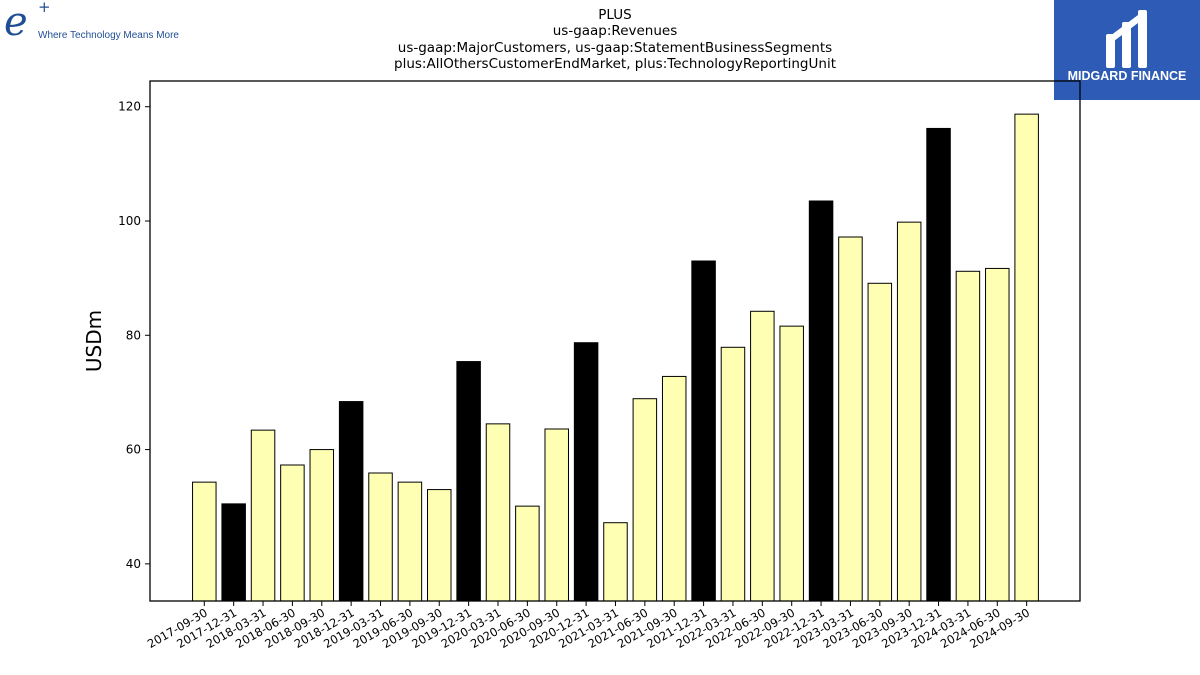 This screenshot has width=1200, height=675. I want to click on logo-plus-mark: +, so click(44, 8).